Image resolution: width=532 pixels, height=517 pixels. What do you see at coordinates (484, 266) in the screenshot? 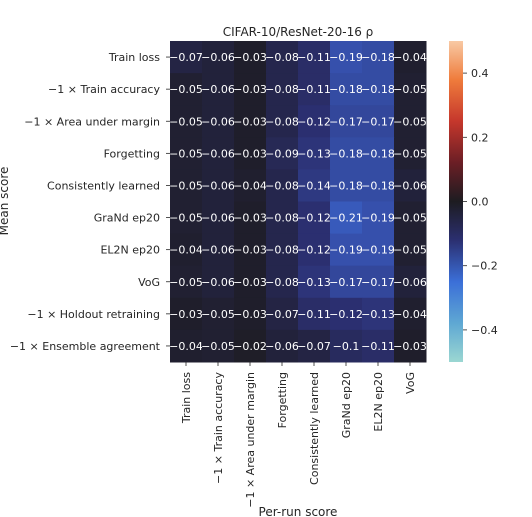
I see `colorbar-tick-label: −0.2` at bounding box center [484, 266].